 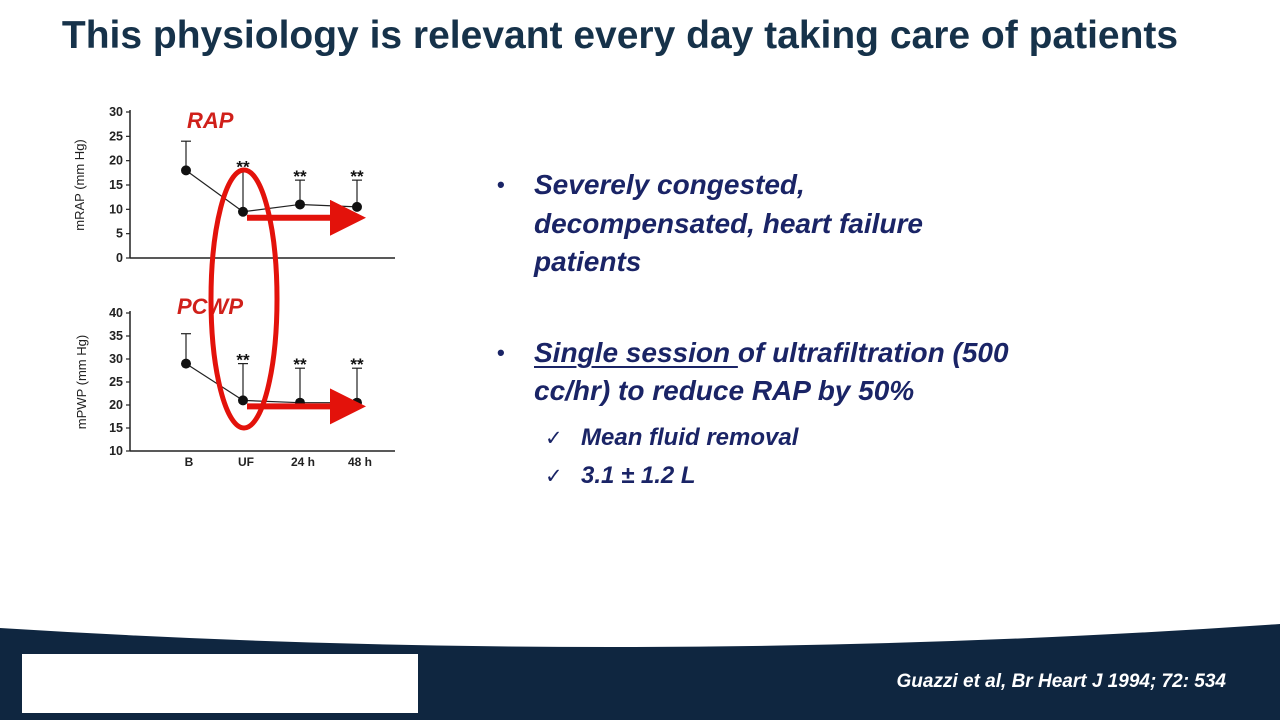 What do you see at coordinates (116, 336) in the screenshot?
I see `y-tick-label: 35` at bounding box center [116, 336].